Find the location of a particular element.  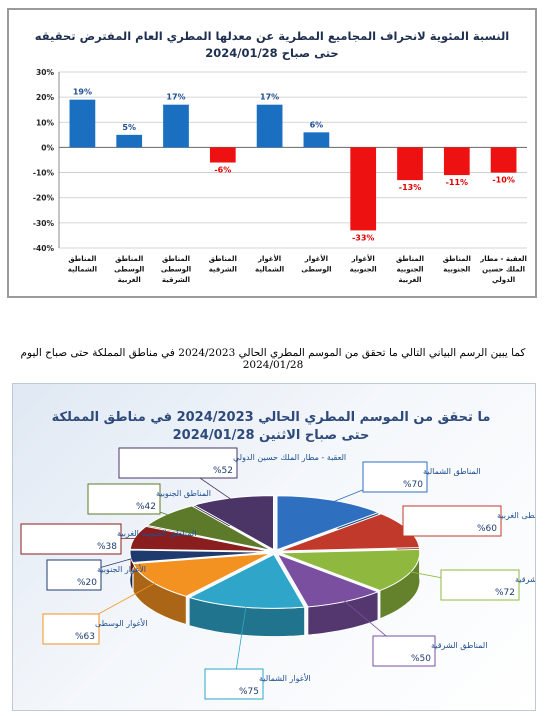

x-category-label: العقبة - مطار is located at coordinates (503, 259).